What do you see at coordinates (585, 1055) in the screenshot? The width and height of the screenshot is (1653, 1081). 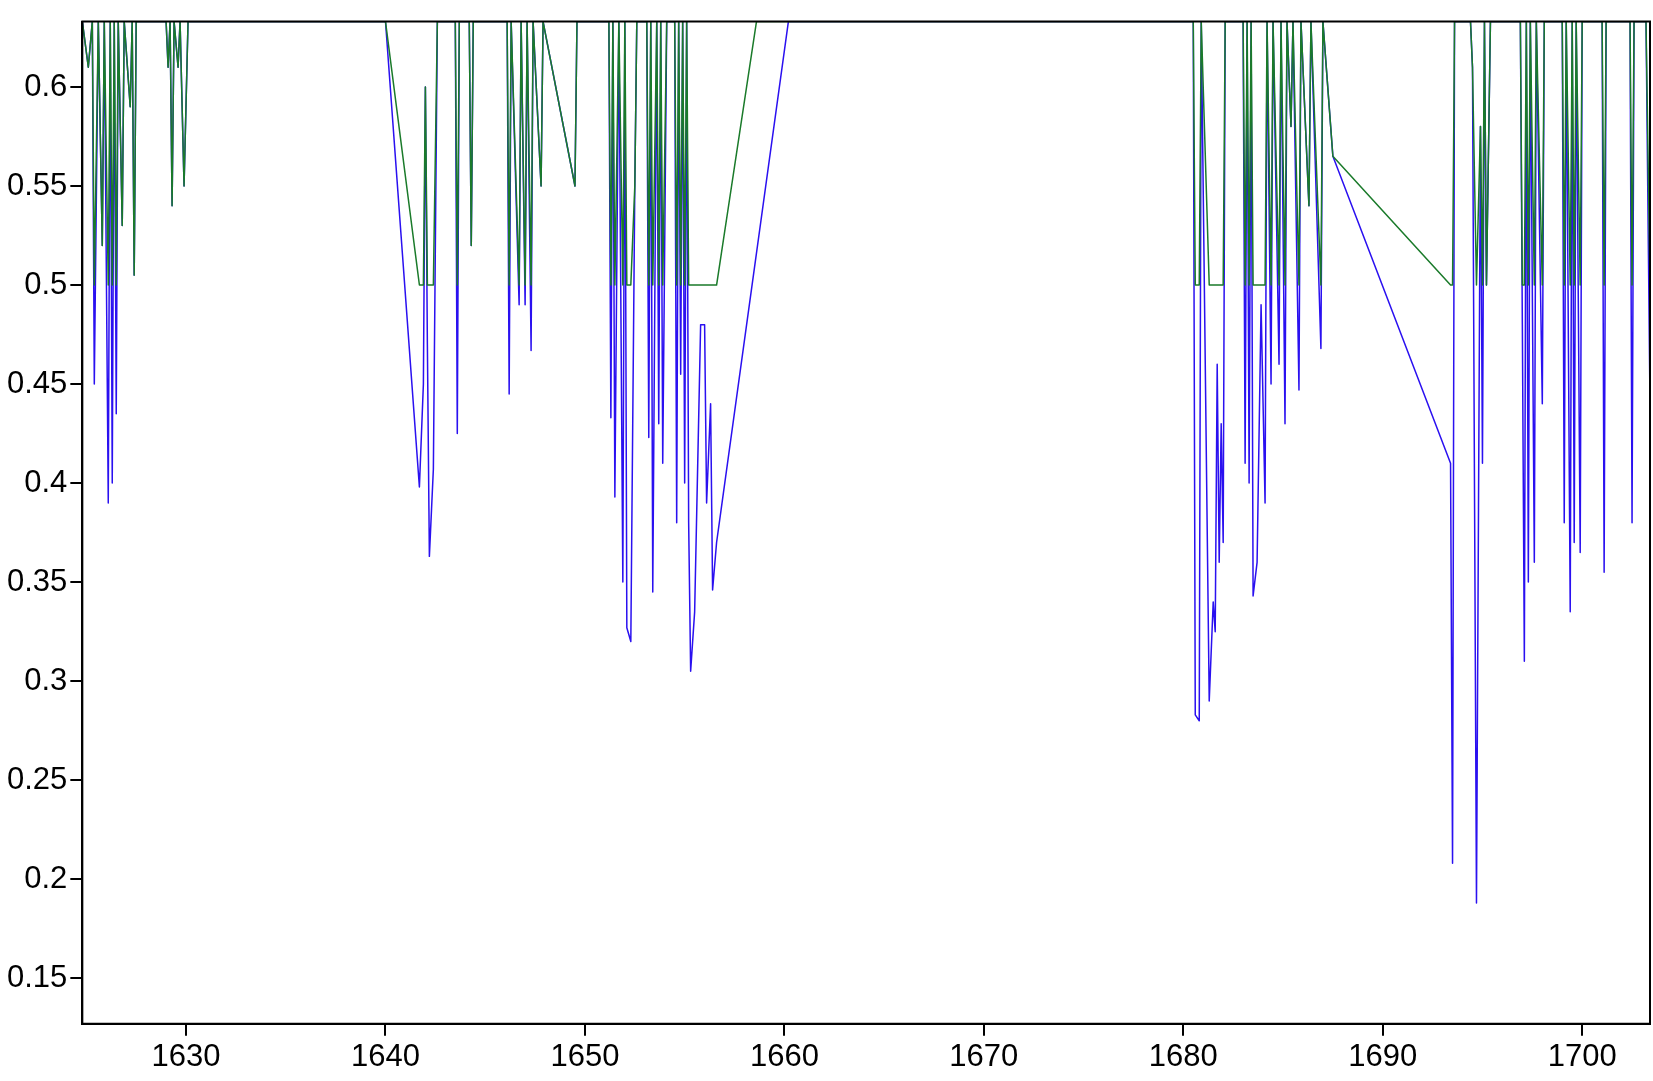 I see `x-tick-label: 1650` at bounding box center [585, 1055].